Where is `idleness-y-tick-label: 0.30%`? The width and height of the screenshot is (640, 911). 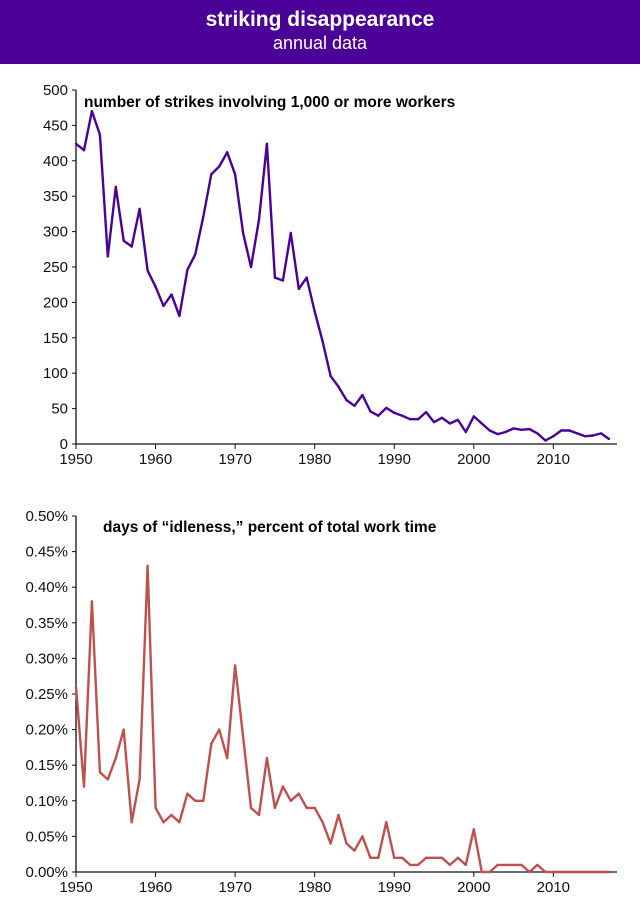 idleness-y-tick-label: 0.30% is located at coordinates (46, 658).